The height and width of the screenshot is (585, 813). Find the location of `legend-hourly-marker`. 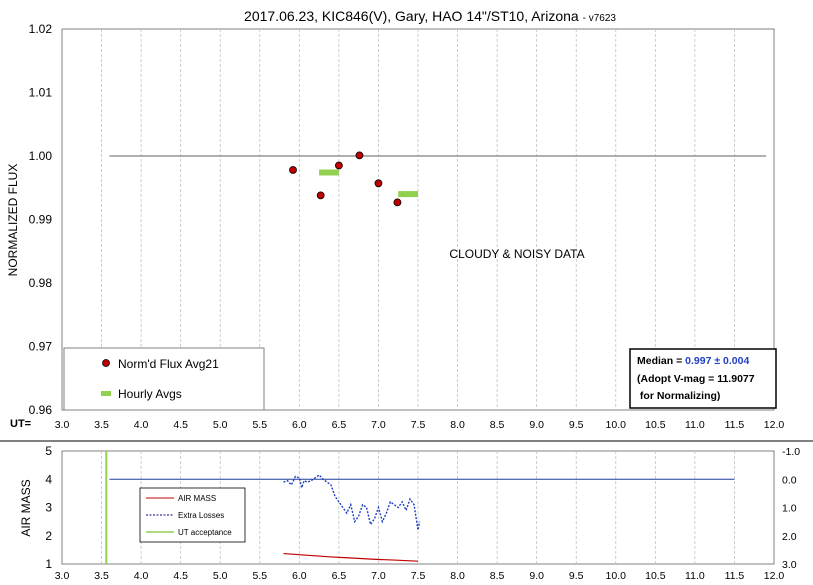

legend-hourly-marker is located at coordinates (106, 393).